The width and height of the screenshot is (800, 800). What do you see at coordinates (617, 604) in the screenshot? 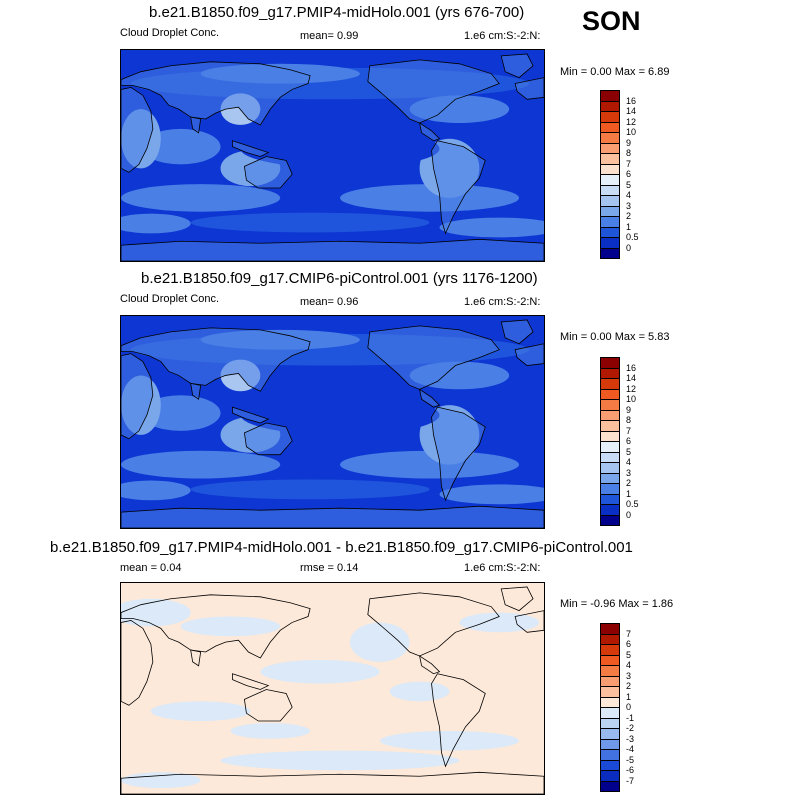
I see `panel3-minmax: Min = -0.96 Max = 1.86` at bounding box center [617, 604].